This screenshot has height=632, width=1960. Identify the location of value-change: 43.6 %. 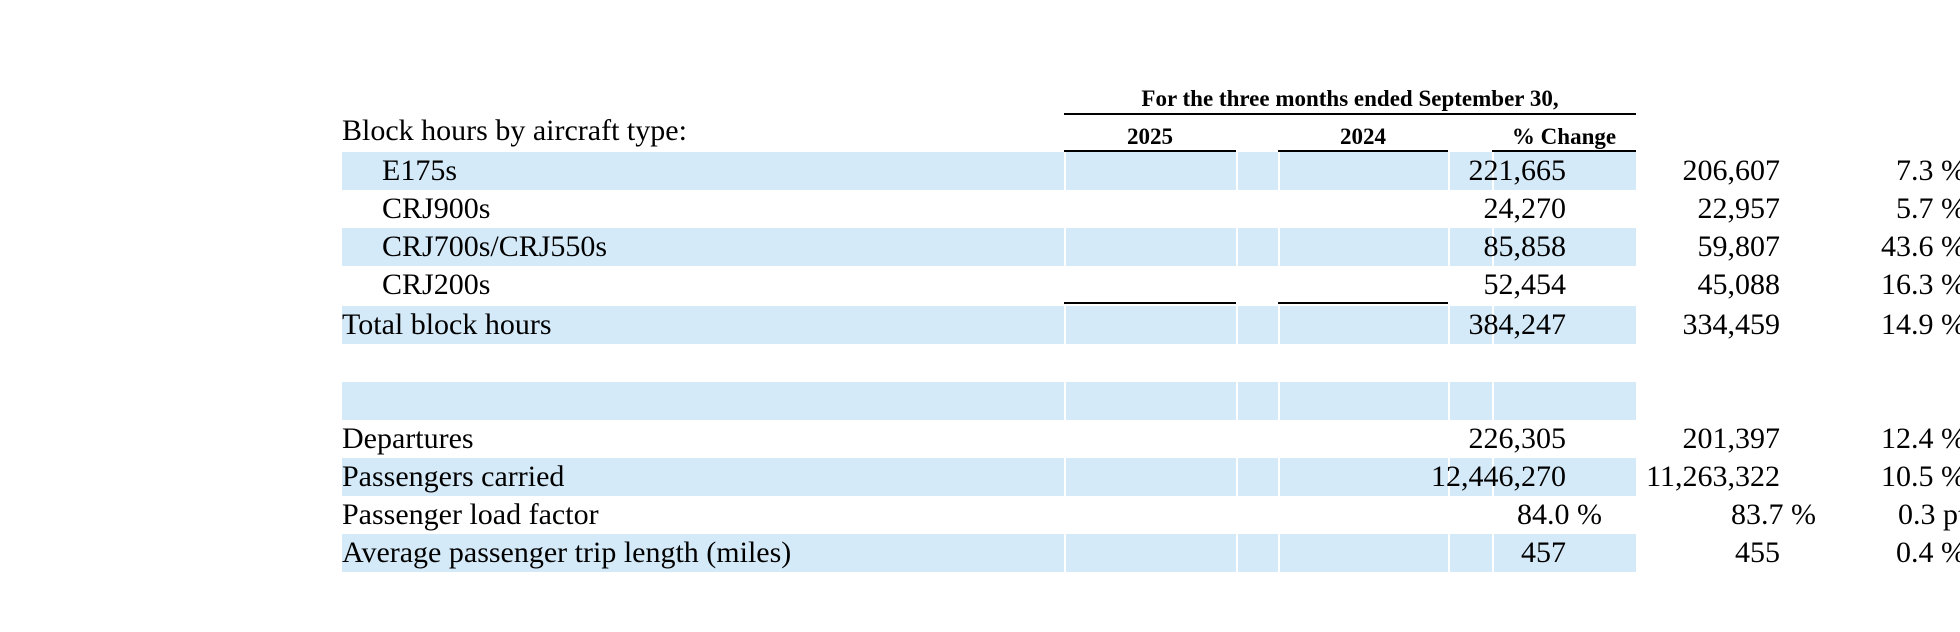
(1920, 246).